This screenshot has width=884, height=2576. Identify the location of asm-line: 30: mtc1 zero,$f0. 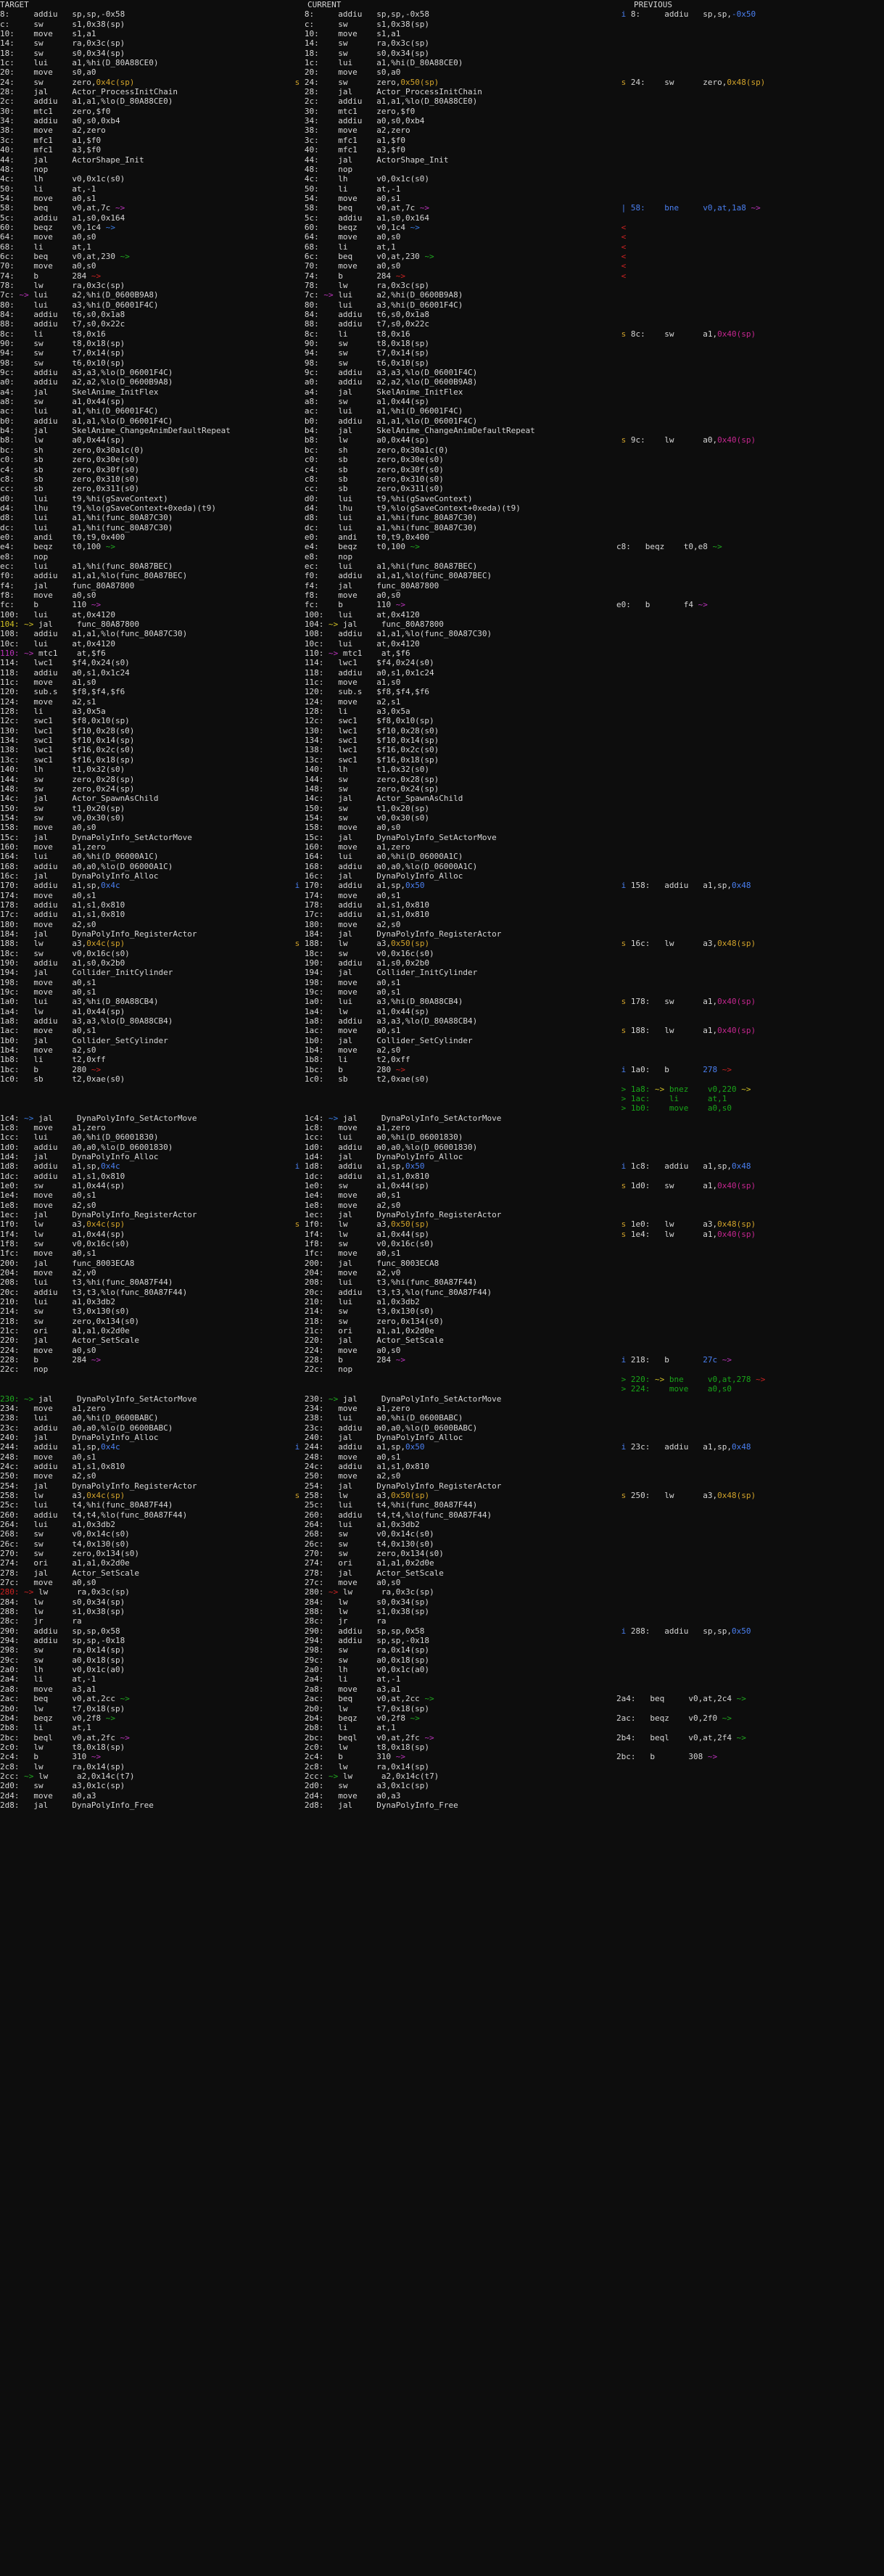
(453, 111).